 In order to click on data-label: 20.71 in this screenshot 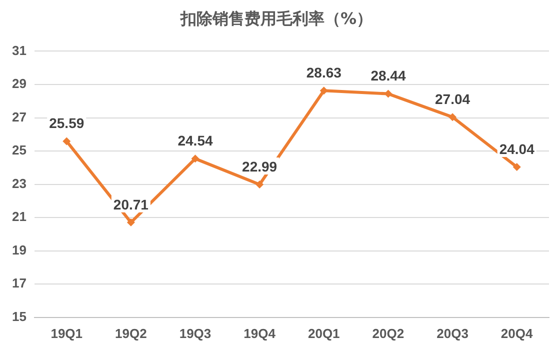, I will do `click(131, 204)`.